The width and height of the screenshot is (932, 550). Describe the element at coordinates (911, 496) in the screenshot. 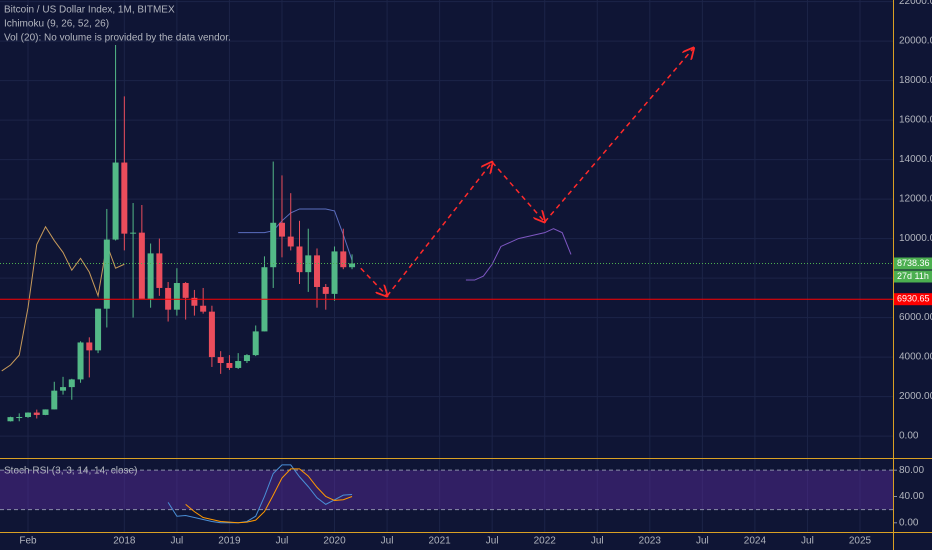

I see `y-tick-label: 40.00` at that location.